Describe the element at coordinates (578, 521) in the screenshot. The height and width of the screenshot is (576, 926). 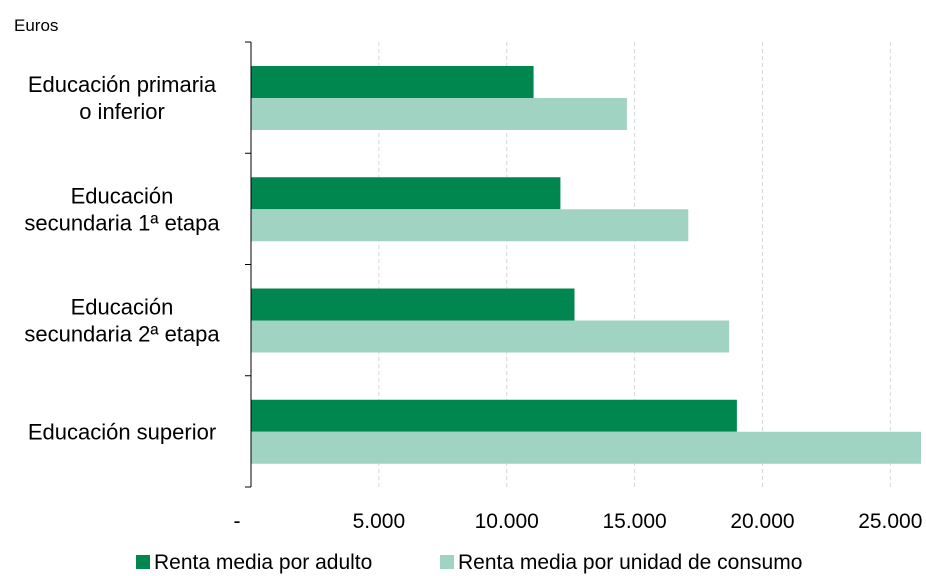
I see `x-tick-labels: - 5.000 10.000 15.000 20.000 25.000` at that location.